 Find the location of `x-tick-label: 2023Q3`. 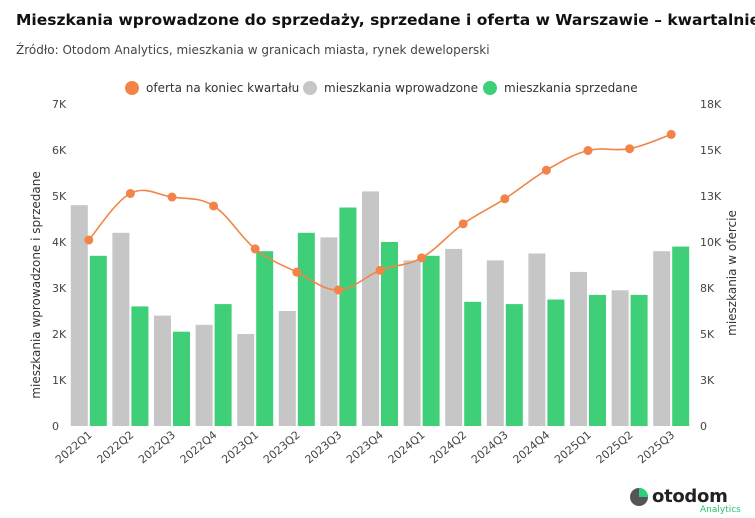

x-tick-label: 2023Q3 is located at coordinates (324, 447).